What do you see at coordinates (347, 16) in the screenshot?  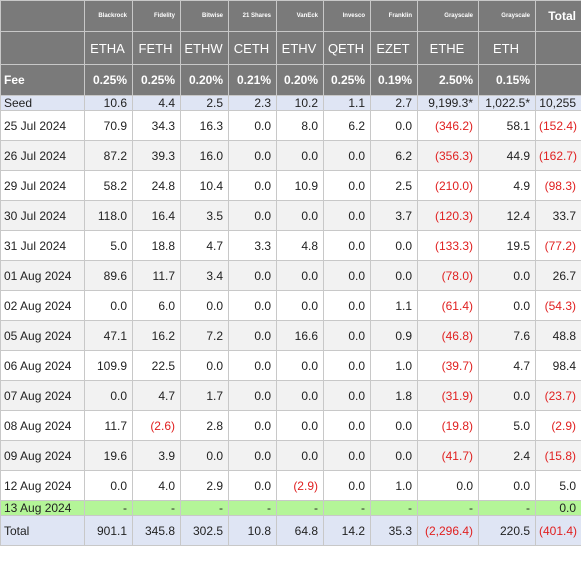 I see `issuer-name: Invesco` at bounding box center [347, 16].